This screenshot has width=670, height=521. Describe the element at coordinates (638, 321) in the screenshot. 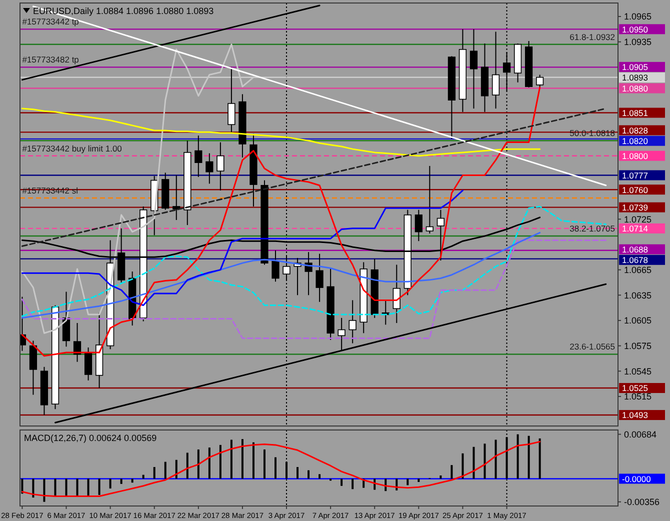

I see `y-tick-label: 1.0605` at that location.